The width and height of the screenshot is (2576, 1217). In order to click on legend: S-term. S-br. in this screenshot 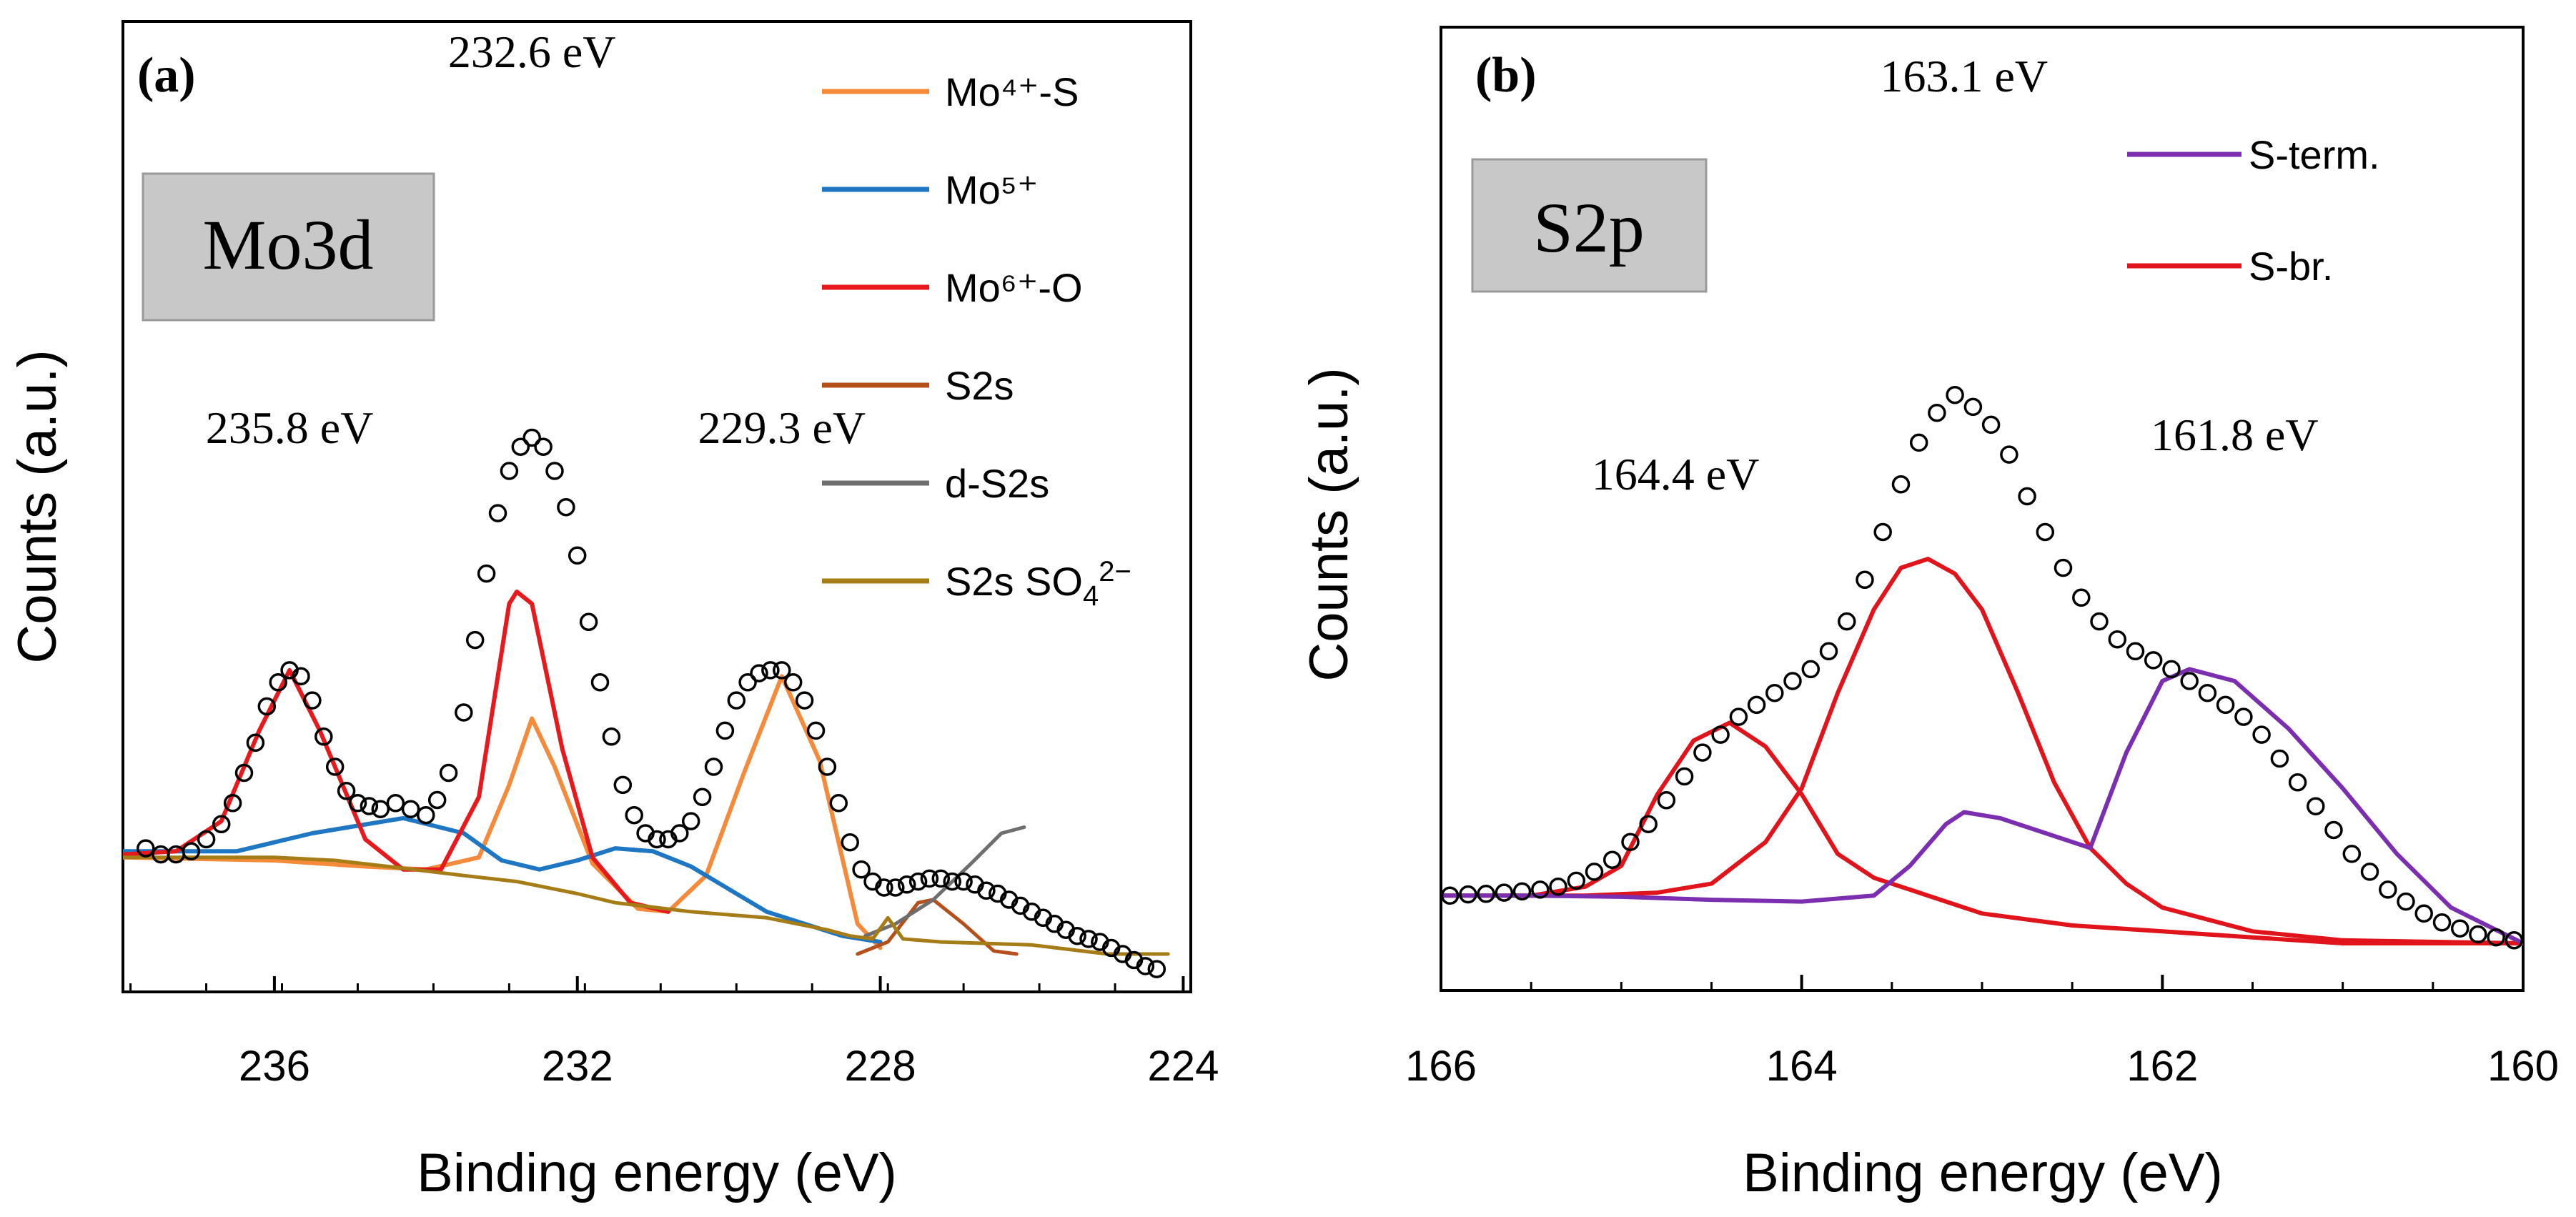, I will do `click(2253, 210)`.